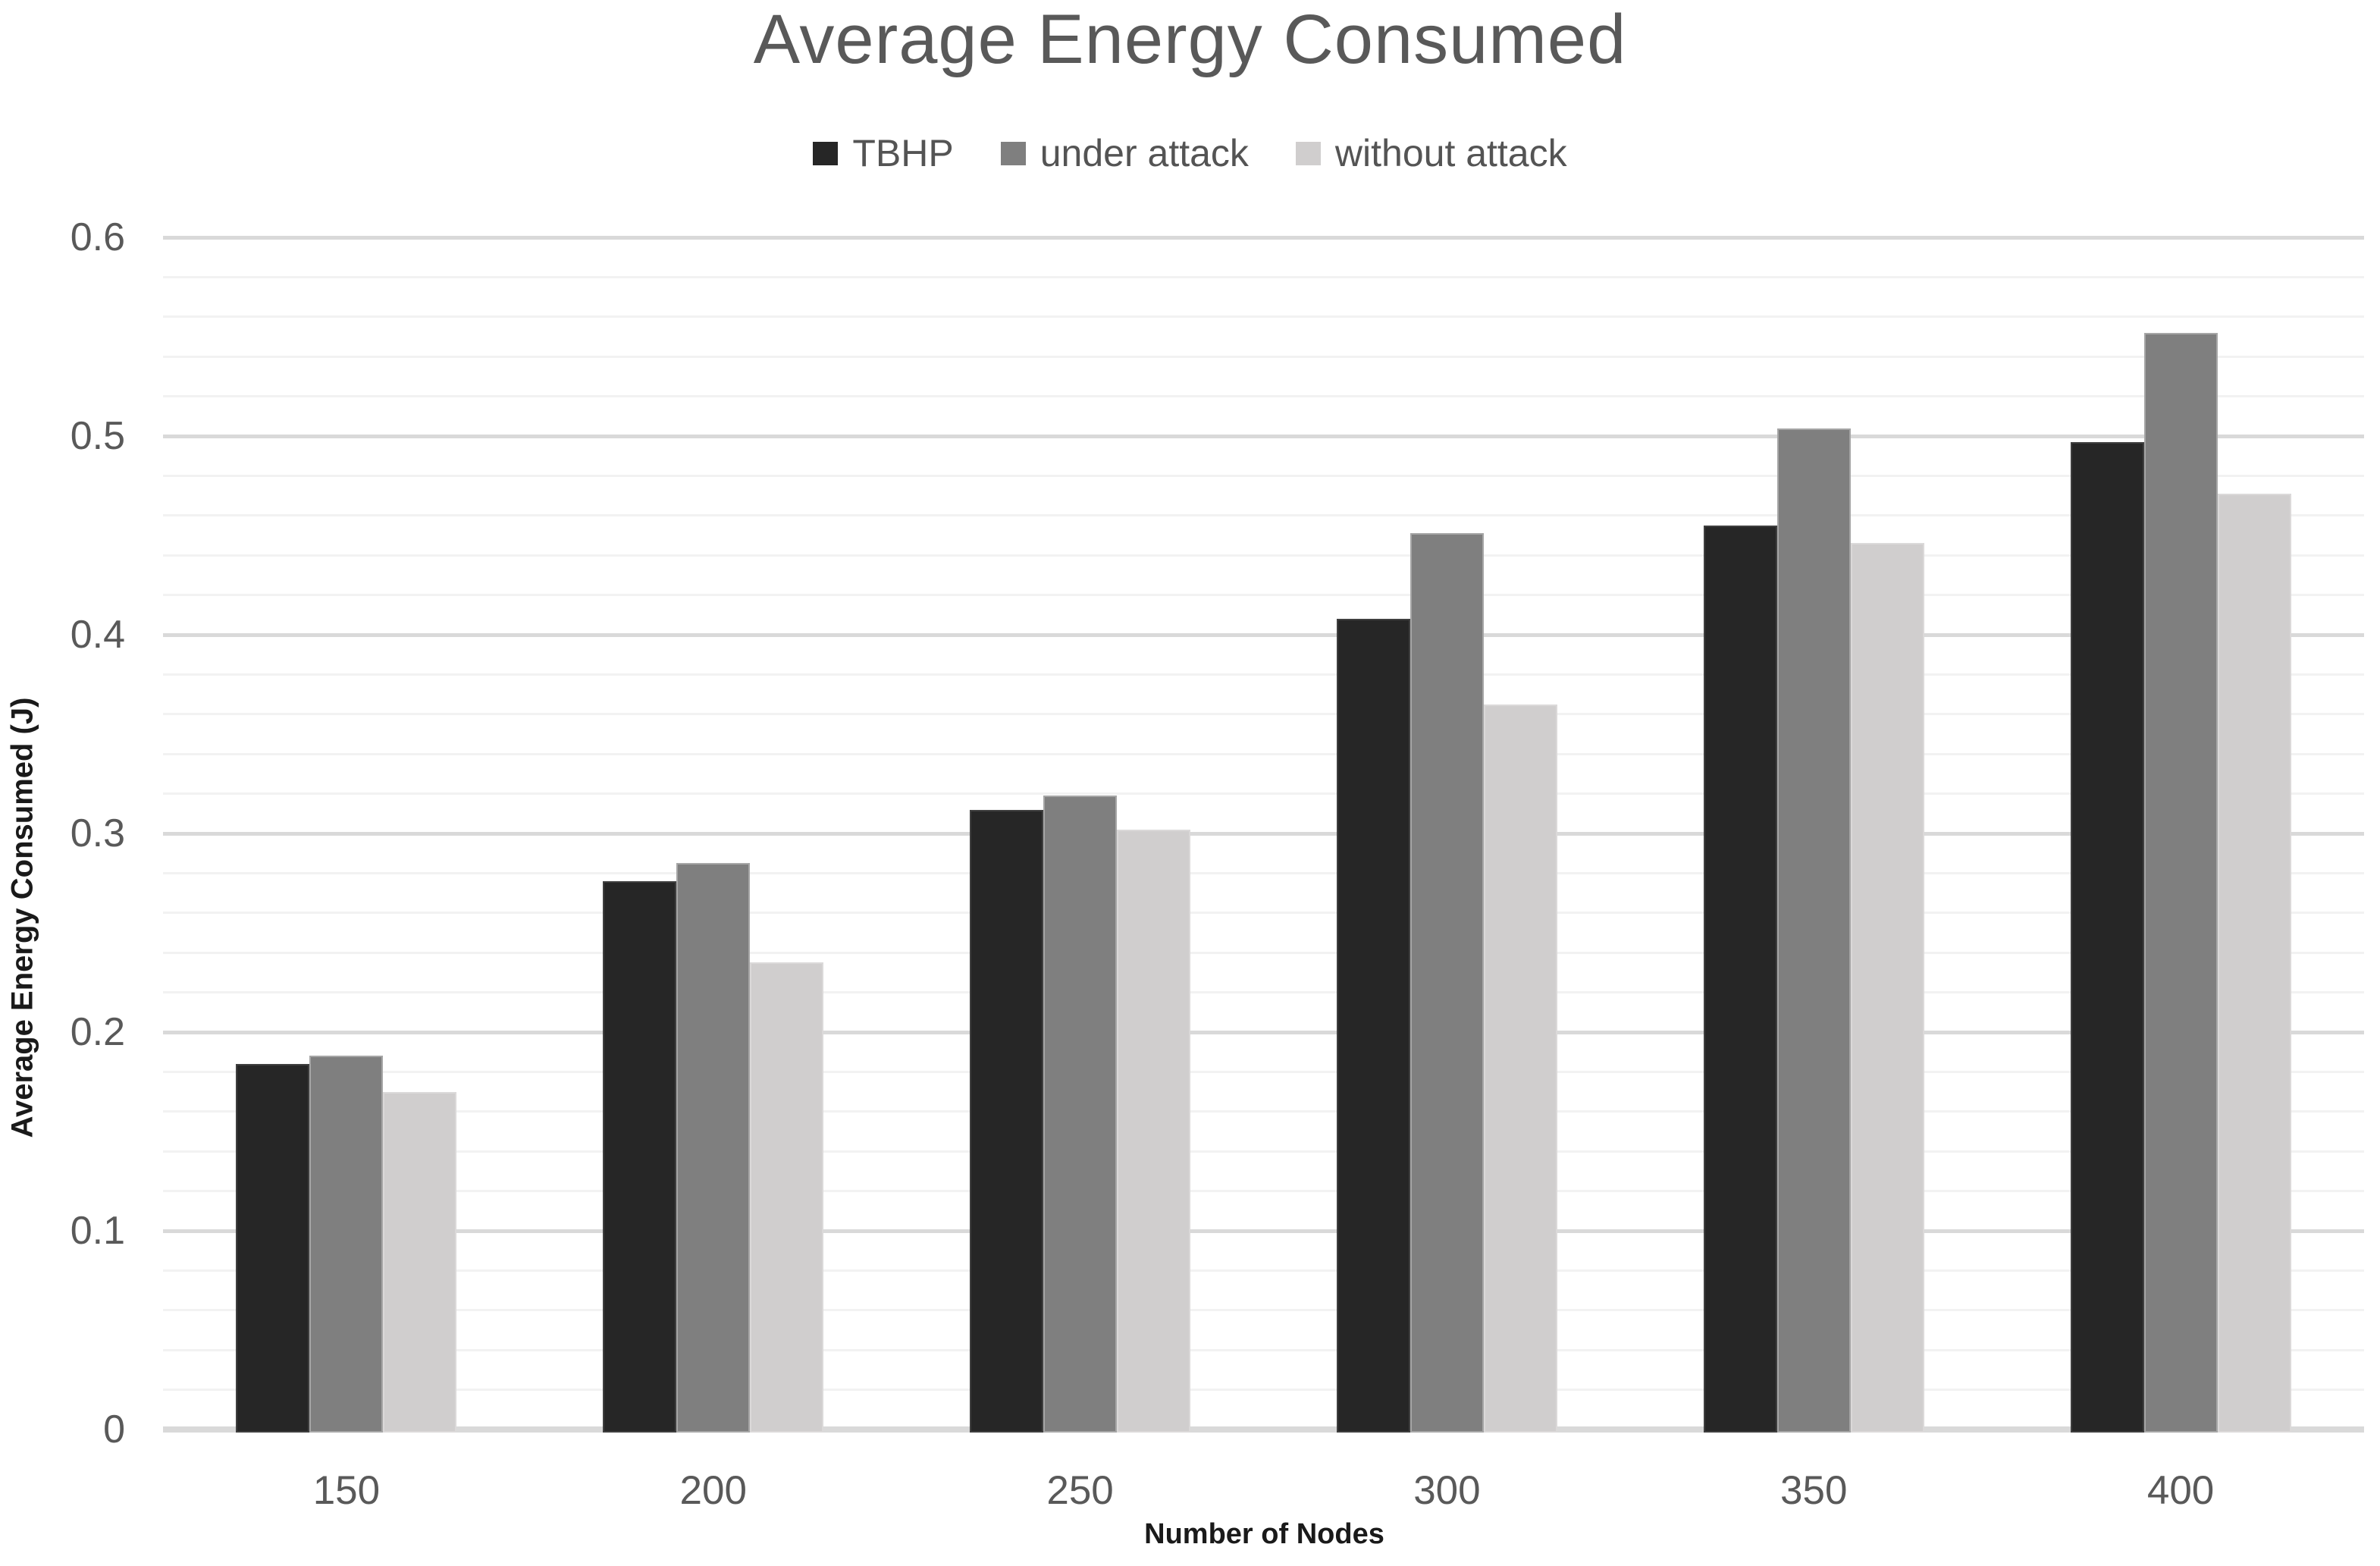 This screenshot has width=2380, height=1566. Describe the element at coordinates (97, 237) in the screenshot. I see `y-tick-label: 0.6` at that location.